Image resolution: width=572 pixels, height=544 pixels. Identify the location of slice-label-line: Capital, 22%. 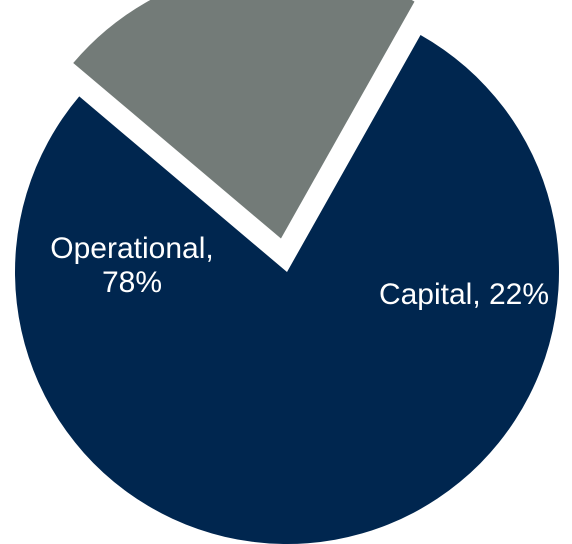
(464, 294).